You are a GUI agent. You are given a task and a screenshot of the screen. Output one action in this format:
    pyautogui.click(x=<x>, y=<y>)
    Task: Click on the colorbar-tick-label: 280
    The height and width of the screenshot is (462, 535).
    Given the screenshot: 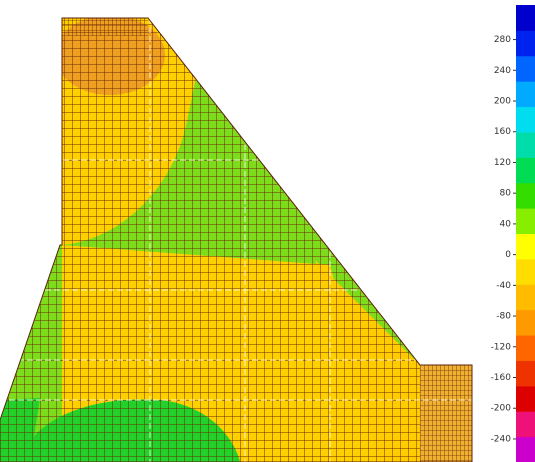 What is the action you would take?
    pyautogui.click(x=502, y=40)
    